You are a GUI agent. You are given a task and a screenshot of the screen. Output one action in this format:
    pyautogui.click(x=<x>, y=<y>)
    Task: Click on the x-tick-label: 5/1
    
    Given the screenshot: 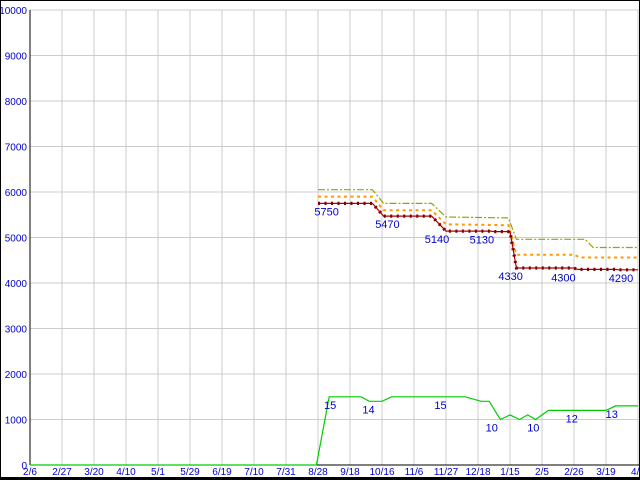 What is the action you would take?
    pyautogui.click(x=158, y=472)
    